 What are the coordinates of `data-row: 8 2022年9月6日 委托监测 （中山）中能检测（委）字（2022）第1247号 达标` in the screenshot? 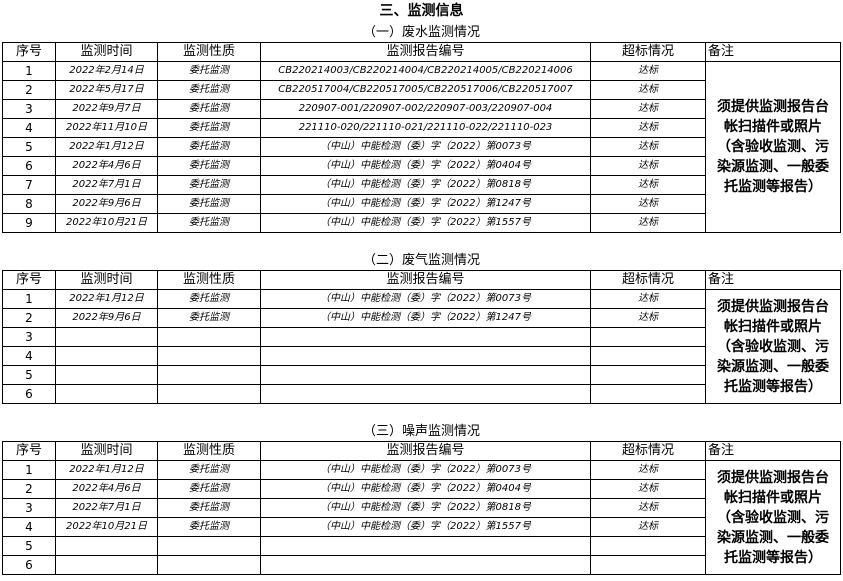 It's located at (421, 204).